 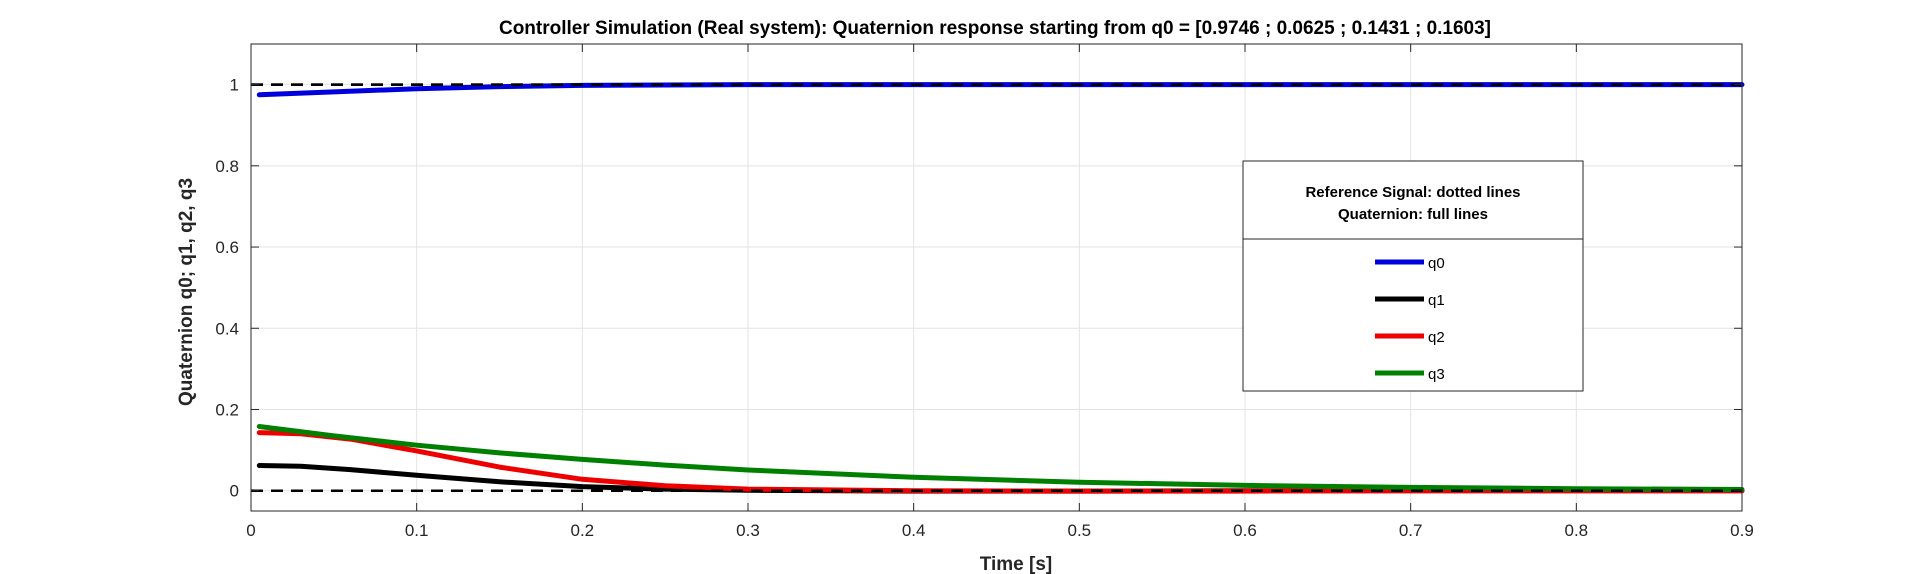 What do you see at coordinates (1412, 192) in the screenshot?
I see `legend-title-line-1: Reference Signal: dotted lines` at bounding box center [1412, 192].